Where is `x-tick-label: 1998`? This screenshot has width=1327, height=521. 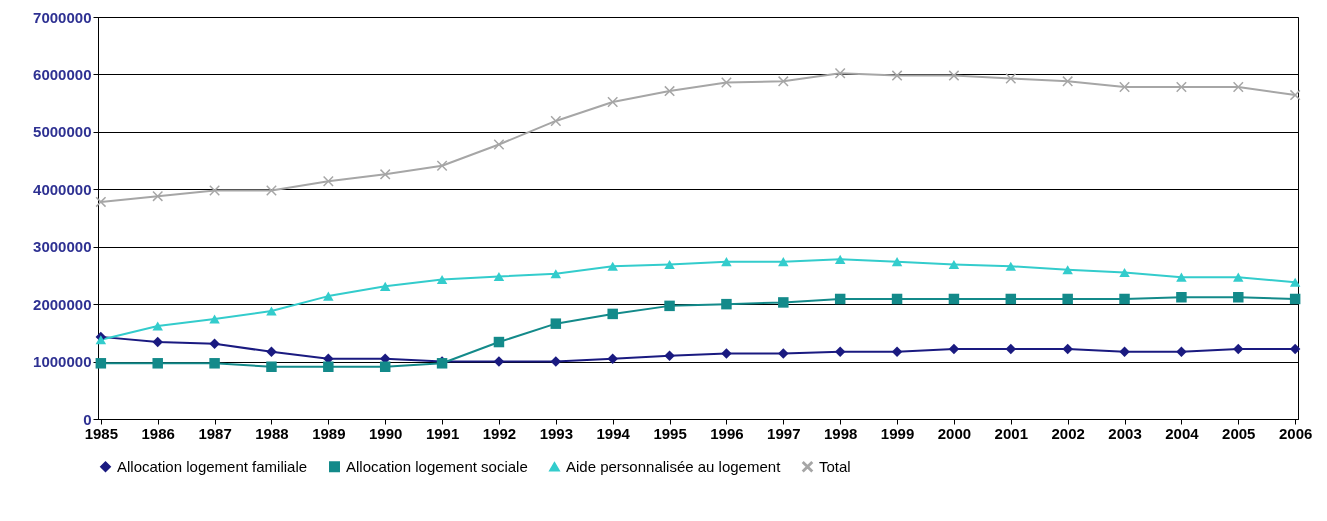 x-tick-label: 1998 is located at coordinates (840, 433).